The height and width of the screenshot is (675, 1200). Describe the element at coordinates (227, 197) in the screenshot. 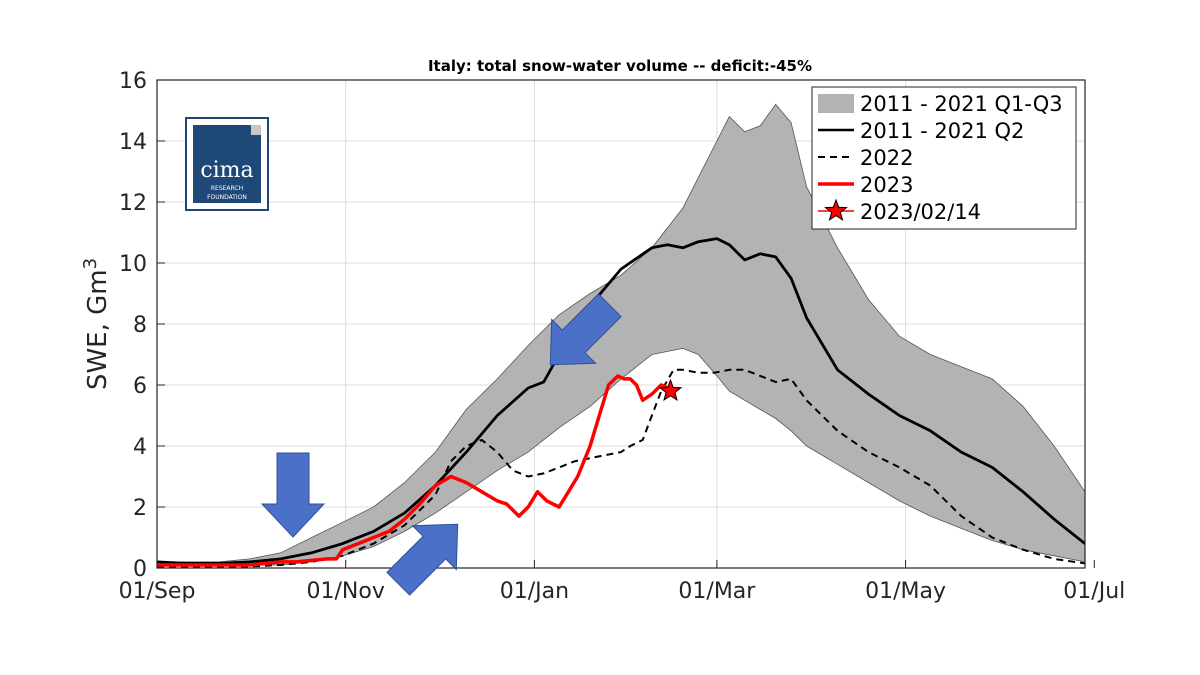

I see `logo-line2: FOUNDATION` at that location.